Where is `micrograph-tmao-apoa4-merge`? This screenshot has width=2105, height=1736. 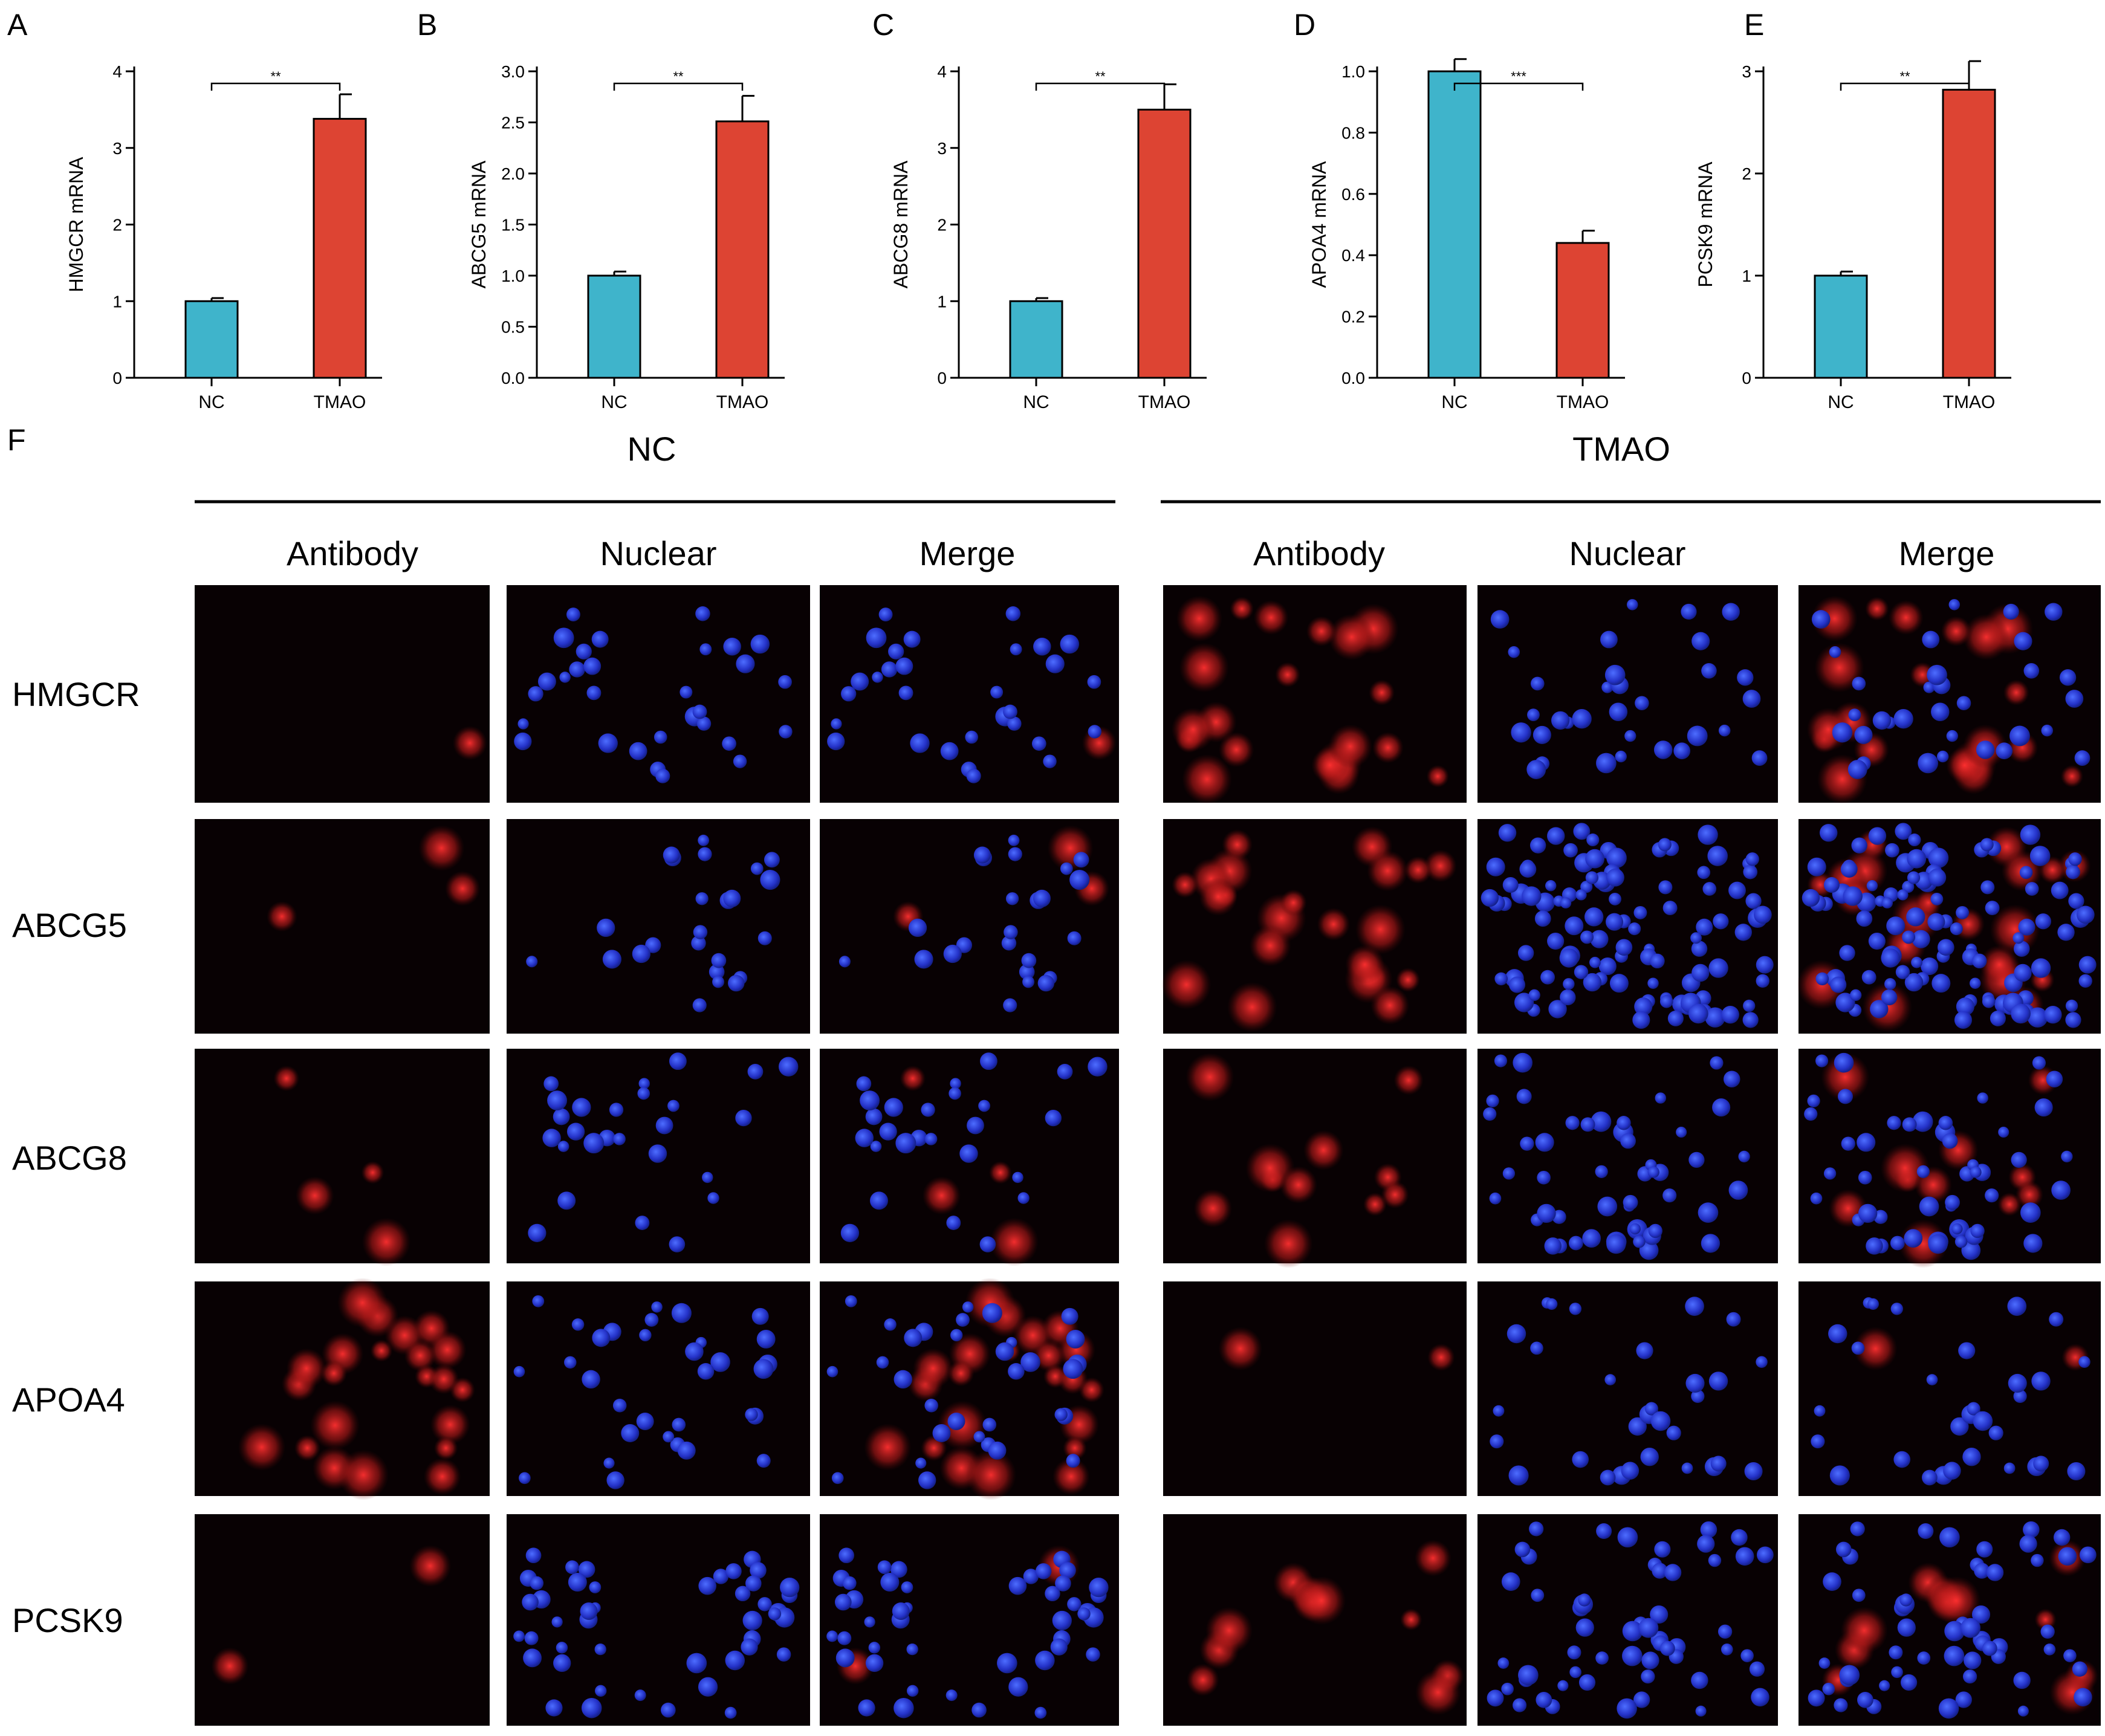 micrograph-tmao-apoa4-merge is located at coordinates (1949, 1389).